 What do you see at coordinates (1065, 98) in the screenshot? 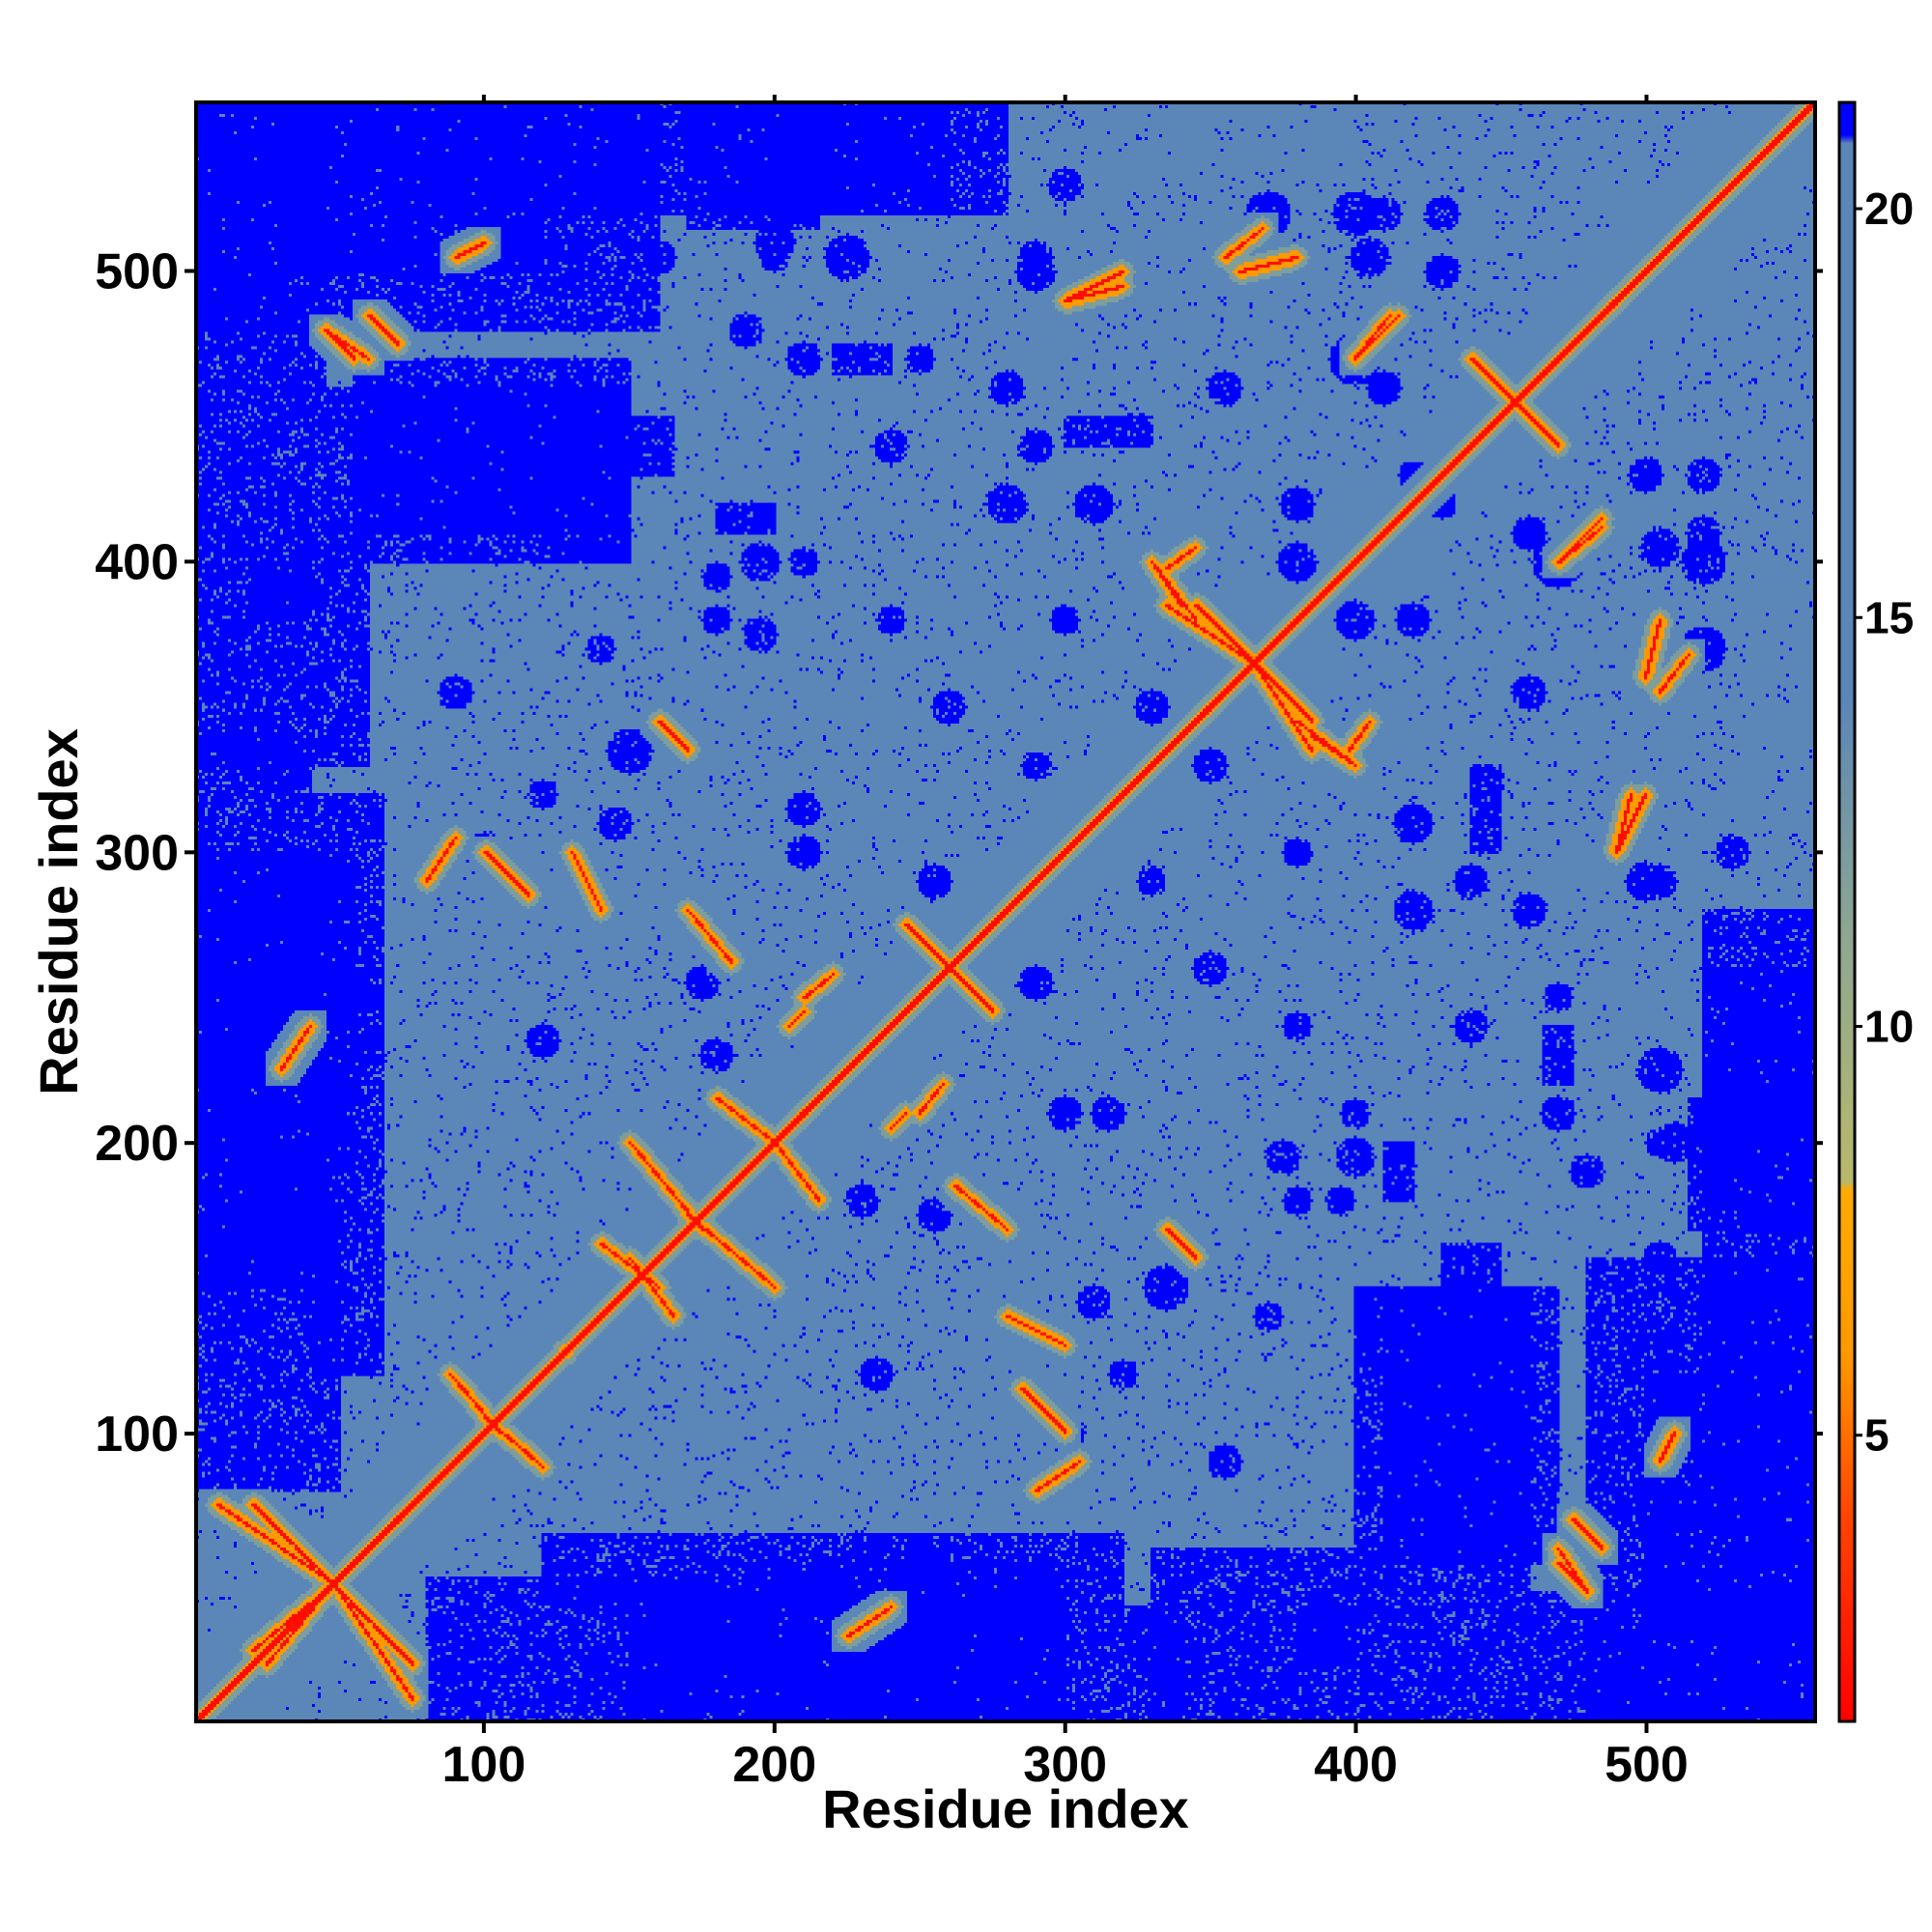
I see `top-axis-ticks` at bounding box center [1065, 98].